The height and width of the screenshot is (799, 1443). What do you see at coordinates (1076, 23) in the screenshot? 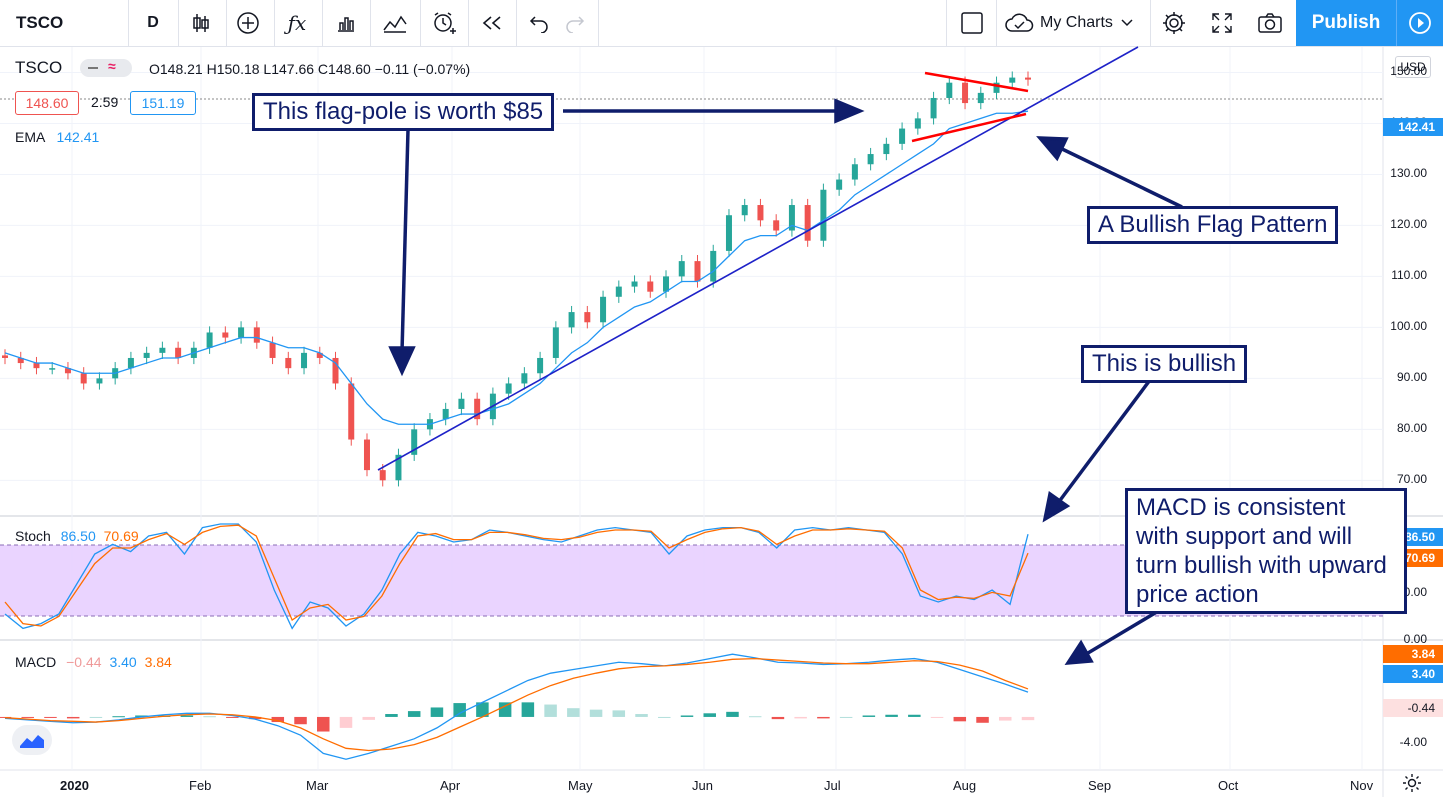
I see `my-charts-button: My Charts` at bounding box center [1076, 23].